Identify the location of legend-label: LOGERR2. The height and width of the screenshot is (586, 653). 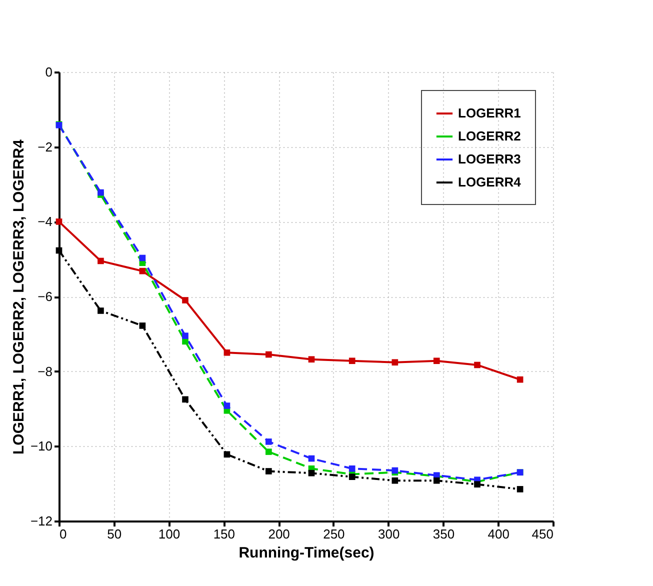
(489, 136).